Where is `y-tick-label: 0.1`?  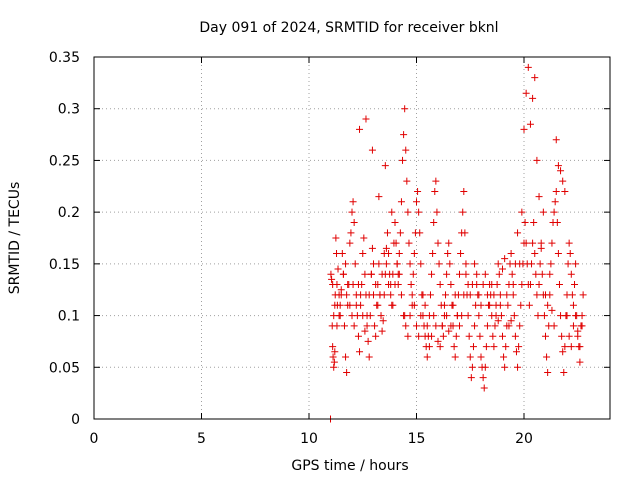 y-tick-label: 0.1 is located at coordinates (69, 317).